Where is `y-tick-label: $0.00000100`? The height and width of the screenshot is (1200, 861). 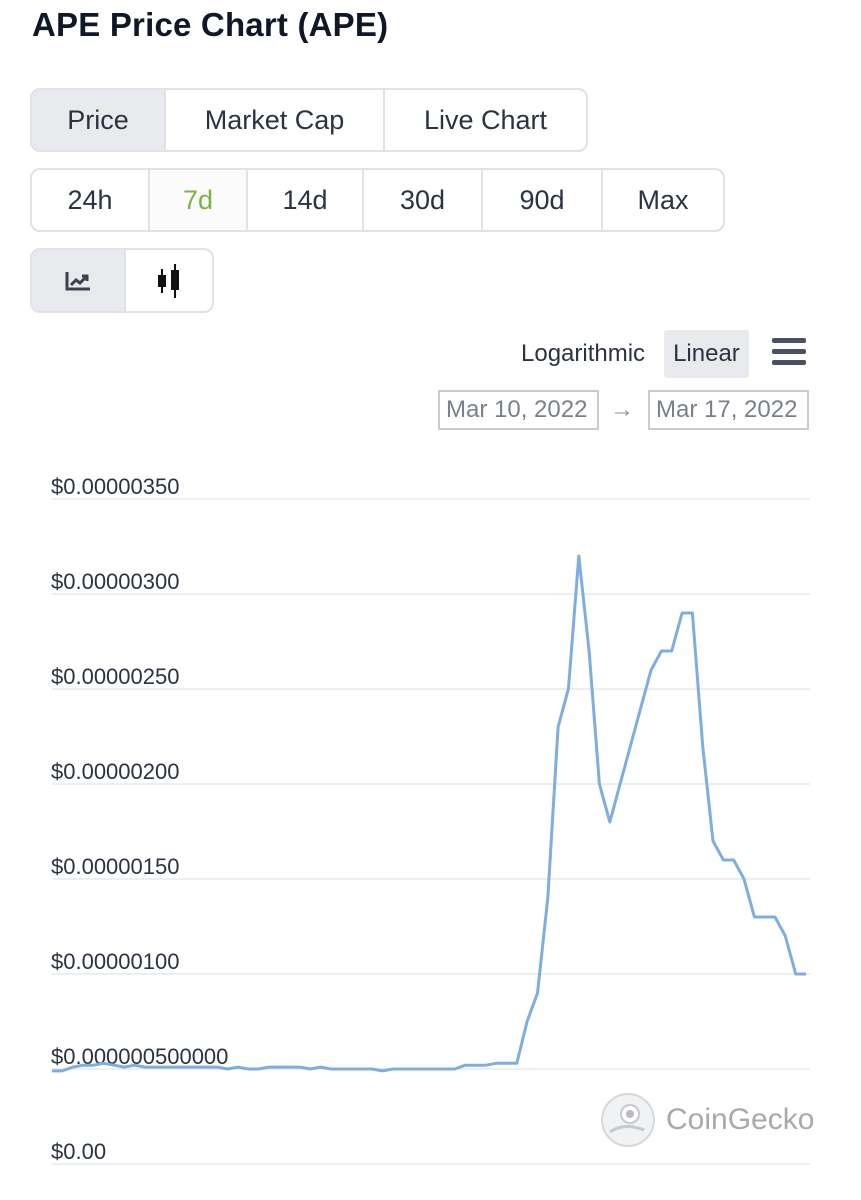
y-tick-label: $0.00000100 is located at coordinates (115, 961).